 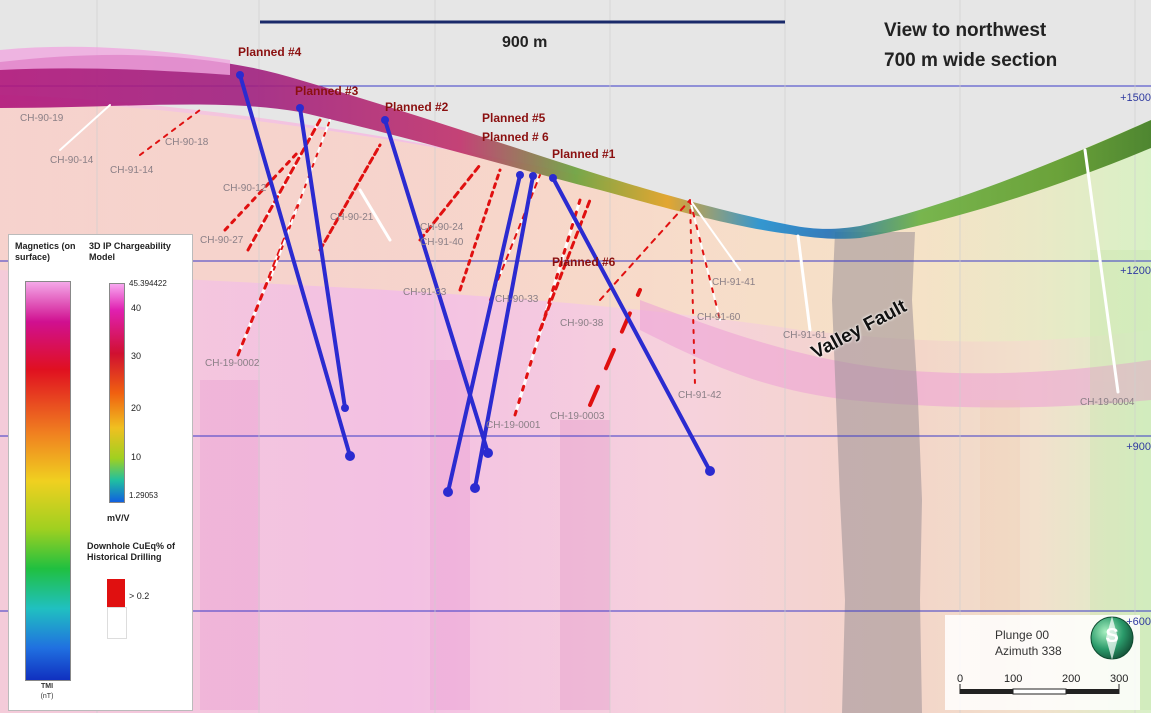 What do you see at coordinates (48, 481) in the screenshot?
I see `tmi-color-ramp` at bounding box center [48, 481].